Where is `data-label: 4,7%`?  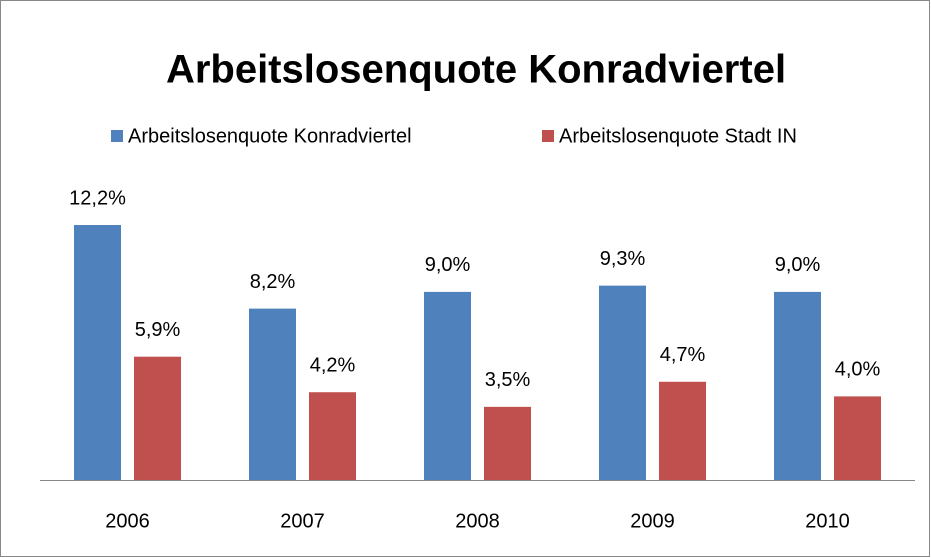
data-label: 4,7% is located at coordinates (683, 355).